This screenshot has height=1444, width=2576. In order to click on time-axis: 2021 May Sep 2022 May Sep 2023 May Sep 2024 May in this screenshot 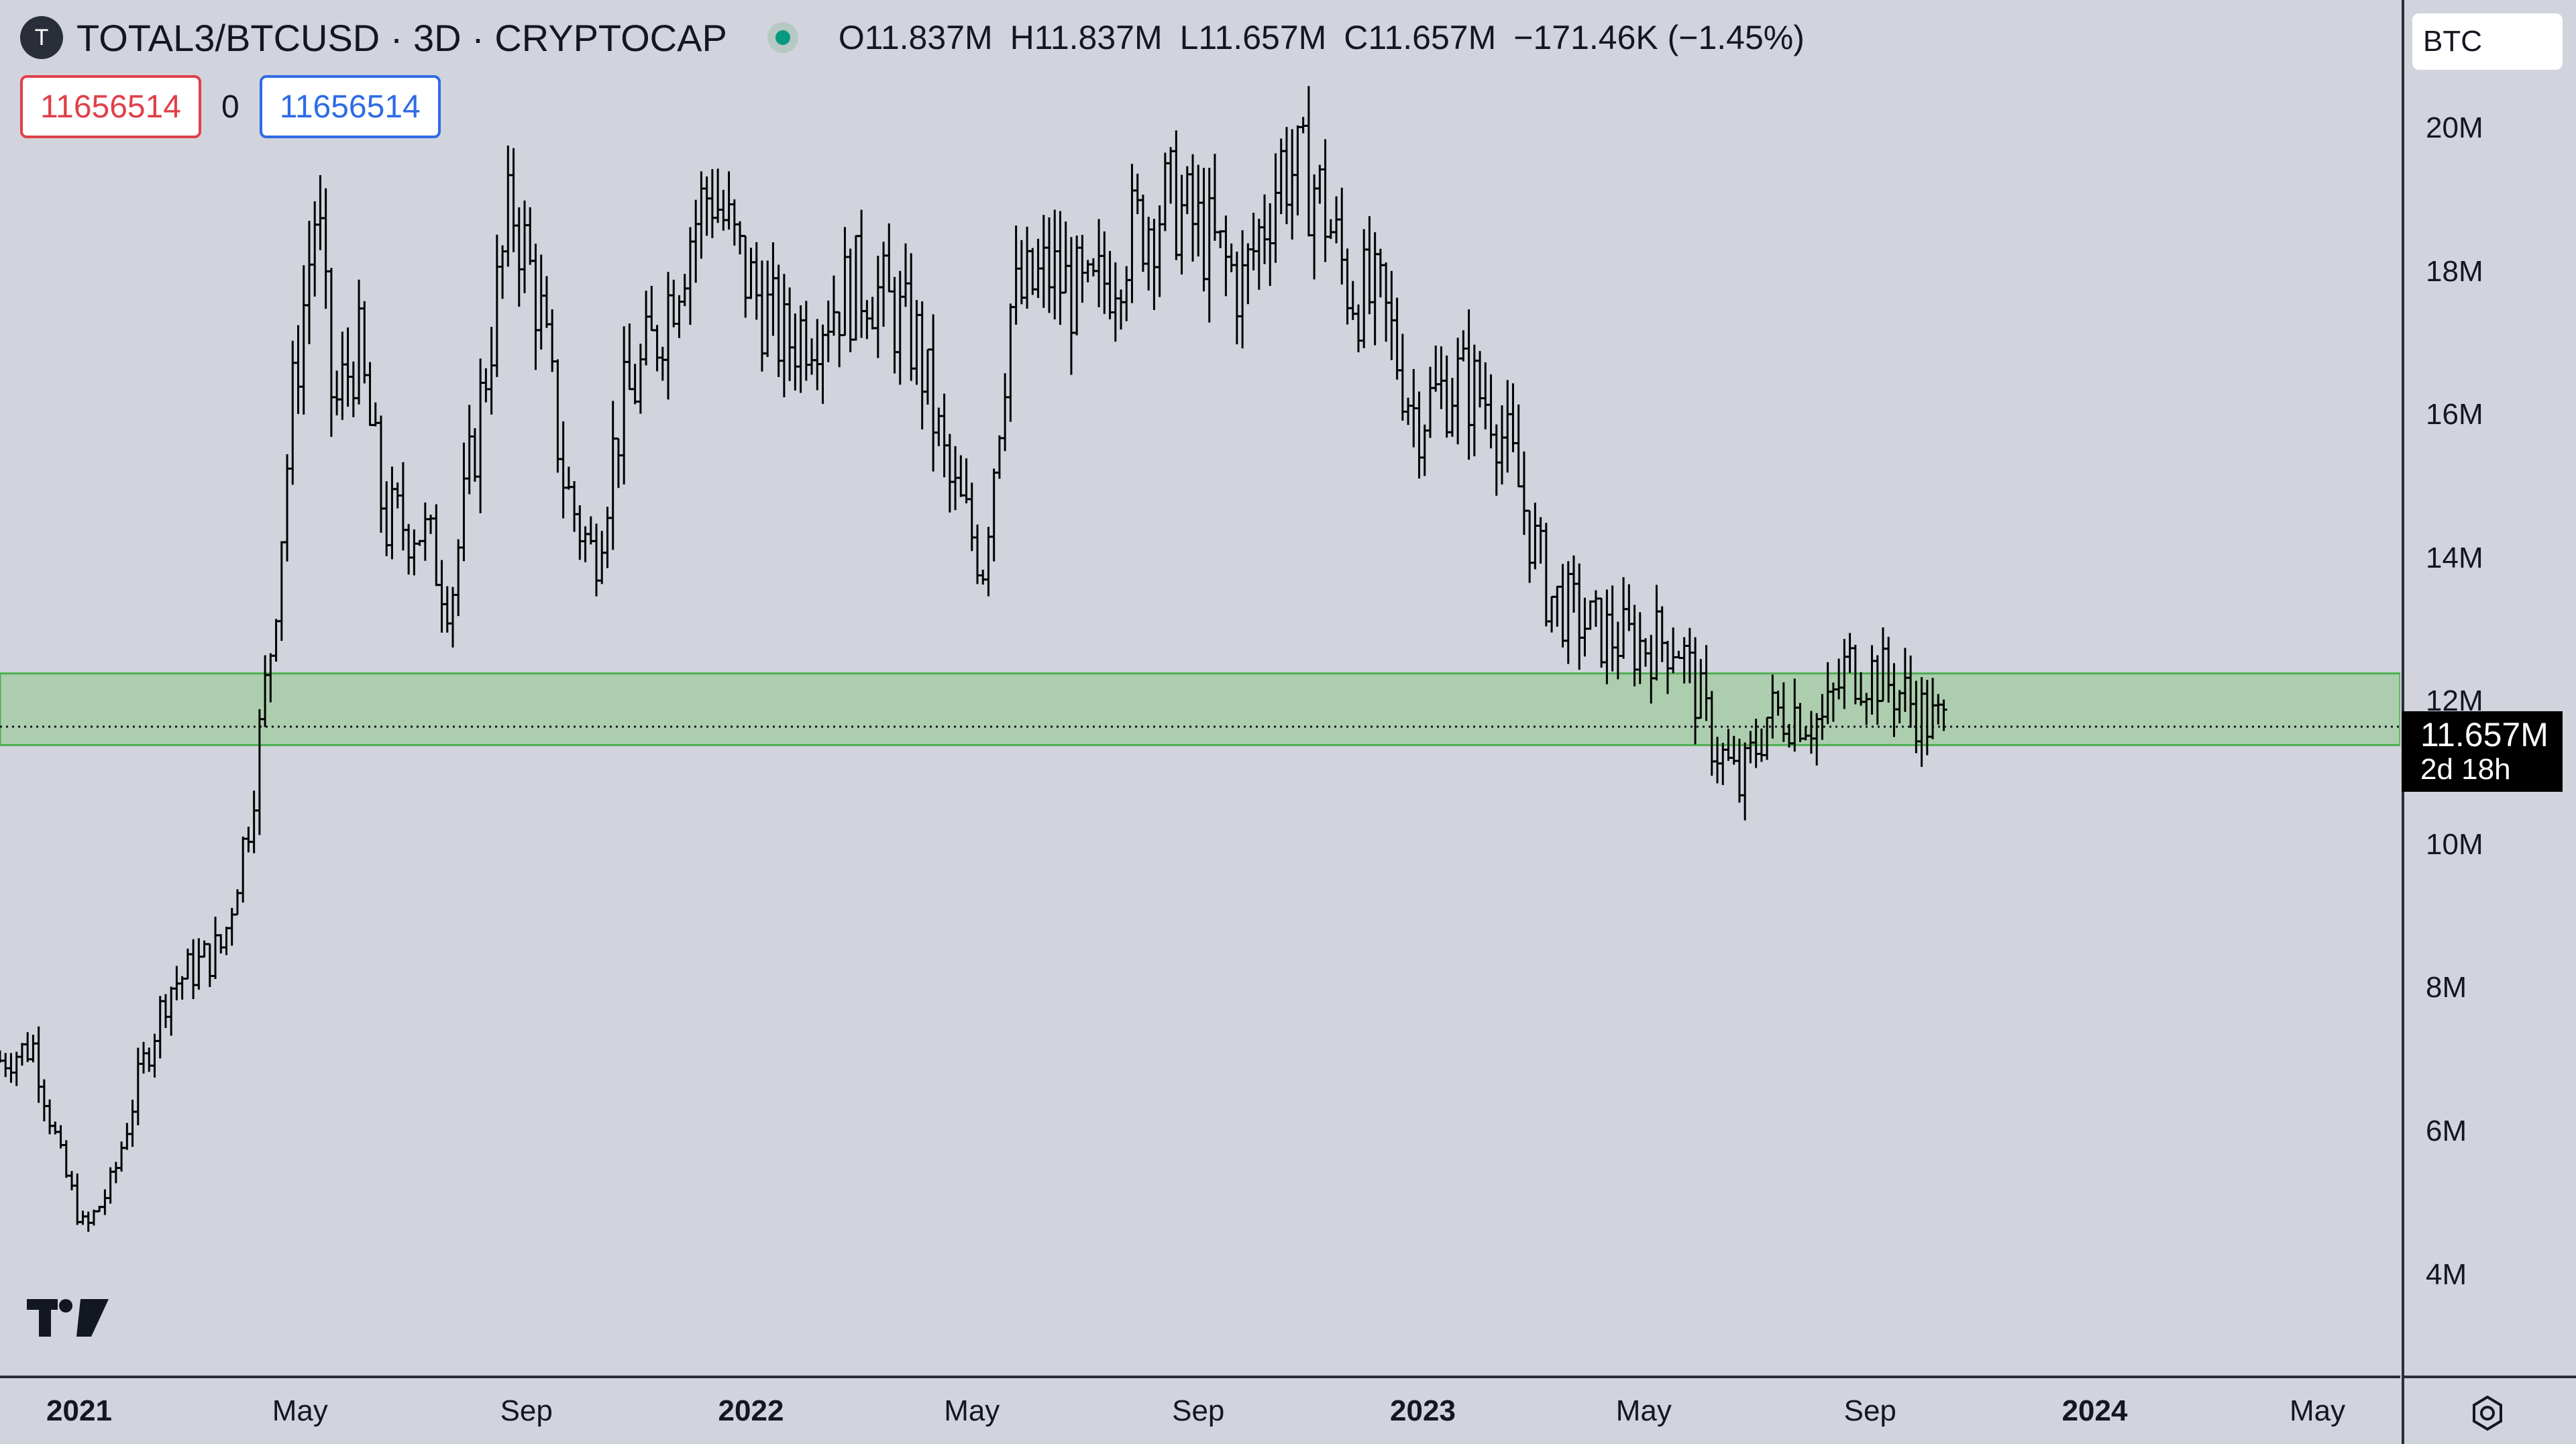, I will do `click(1200, 1410)`.